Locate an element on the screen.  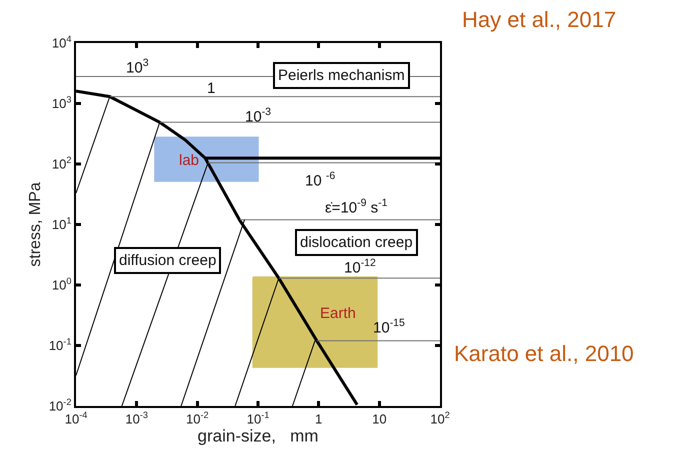
x-tick-label: 10$^{-2}$ is located at coordinates (197, 418).